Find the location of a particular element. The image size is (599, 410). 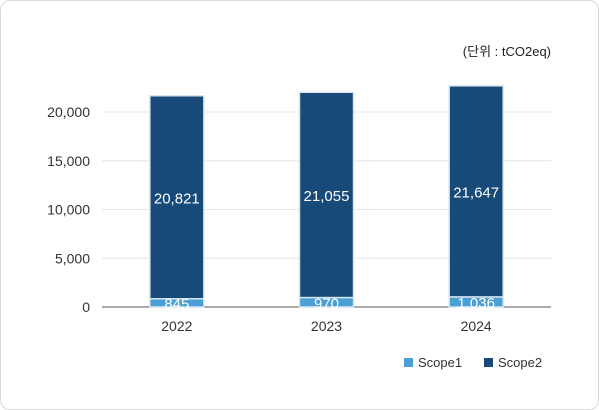

legend-swatch-scope1 is located at coordinates (408, 362).